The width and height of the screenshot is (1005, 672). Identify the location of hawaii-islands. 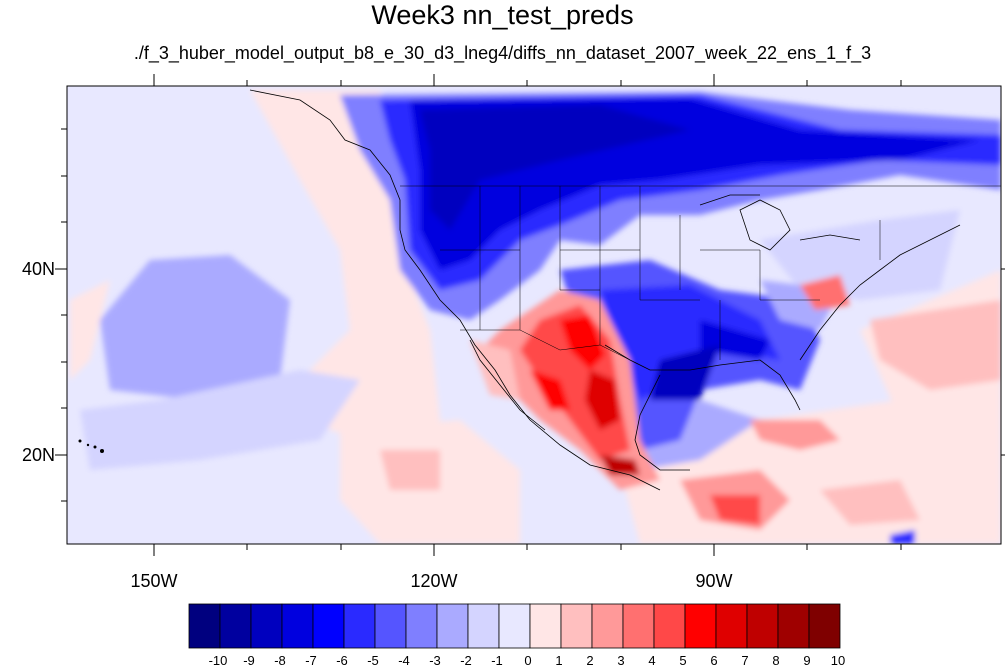
(91, 446).